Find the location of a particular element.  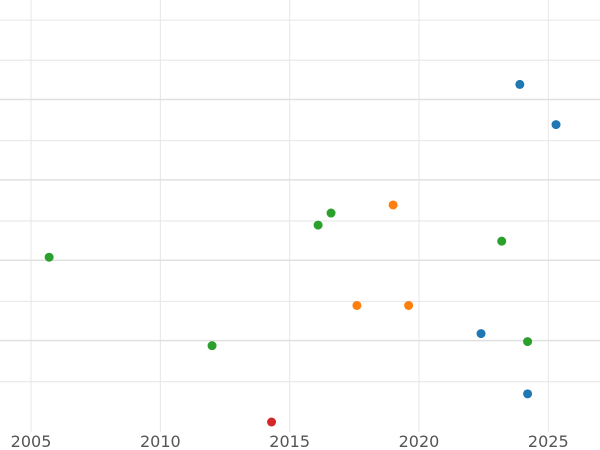

x-tick-label: 2010 is located at coordinates (160, 441).